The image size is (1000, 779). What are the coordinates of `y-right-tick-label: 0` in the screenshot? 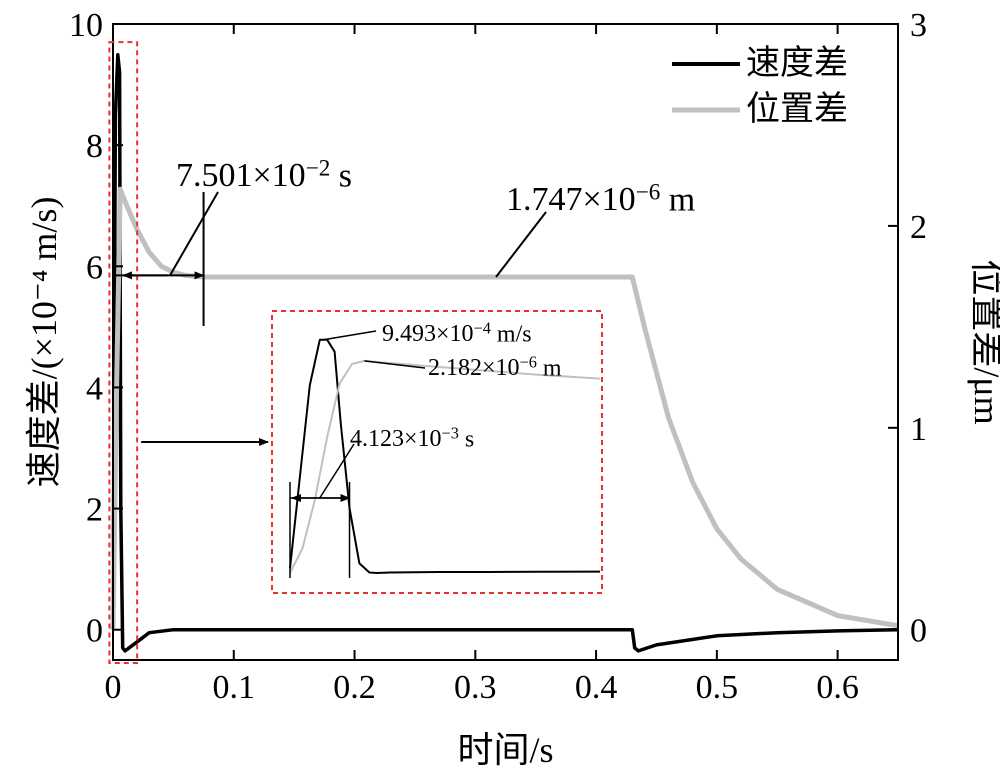 It's located at (918, 631).